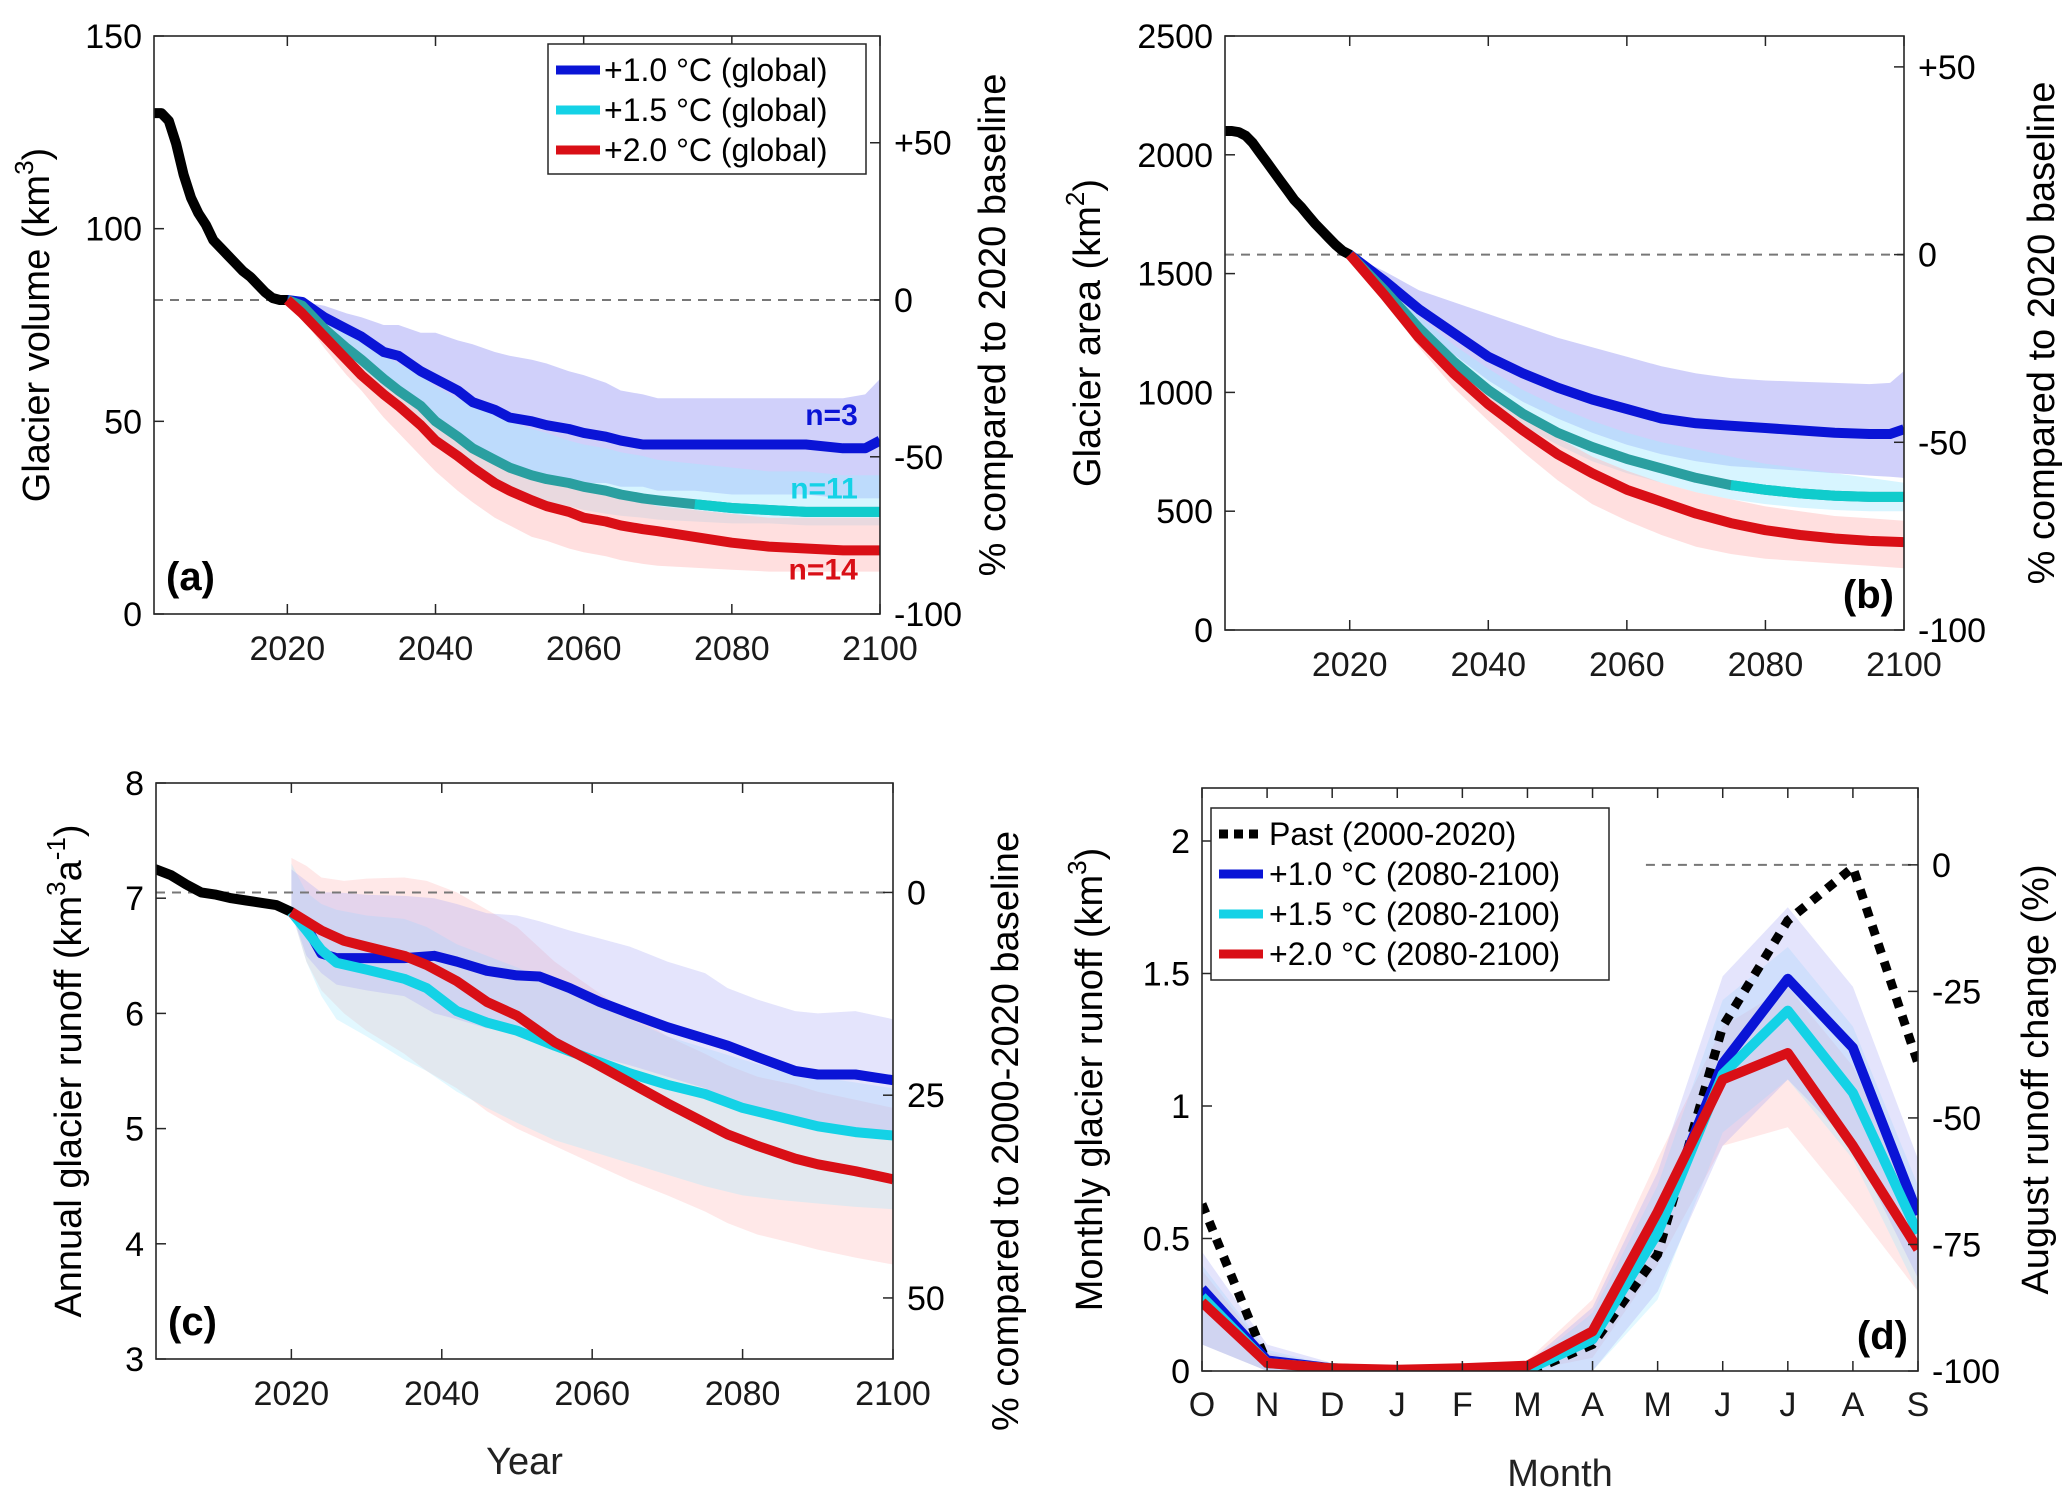 Image resolution: width=2067 pixels, height=1492 pixels. Describe the element at coordinates (831, 415) in the screenshot. I see `ensemble-count-label: n=3` at that location.